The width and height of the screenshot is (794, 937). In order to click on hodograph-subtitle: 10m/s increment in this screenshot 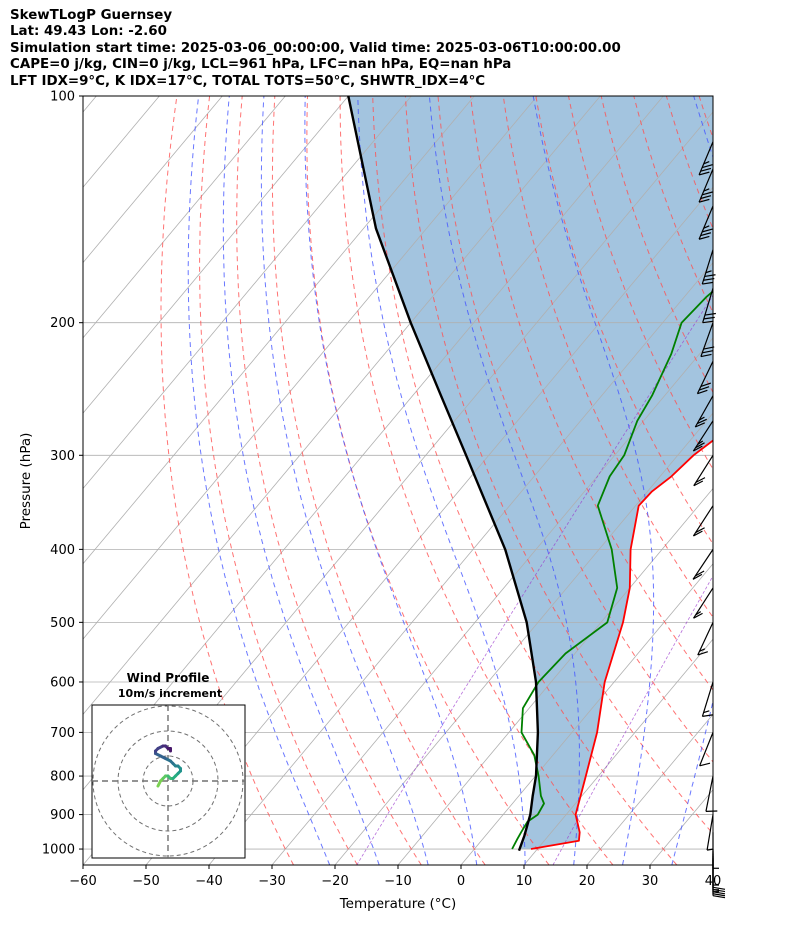, I will do `click(170, 693)`.